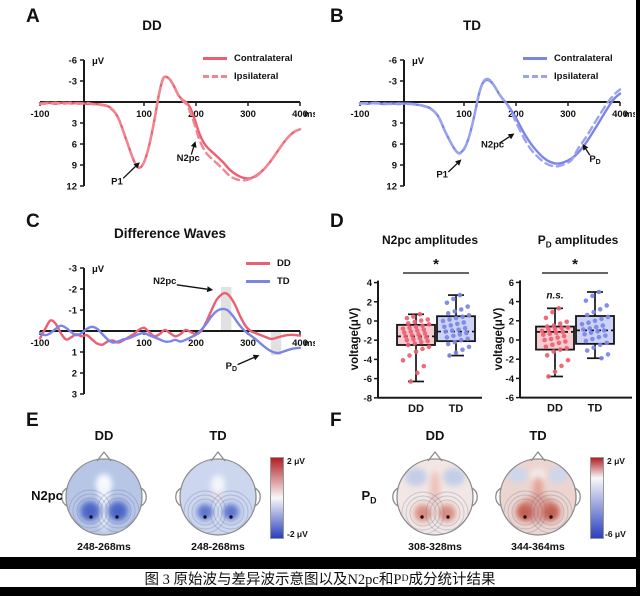 This screenshot has height=596, width=640. What do you see at coordinates (276, 343) in the screenshot?
I see `significance-band` at bounding box center [276, 343].